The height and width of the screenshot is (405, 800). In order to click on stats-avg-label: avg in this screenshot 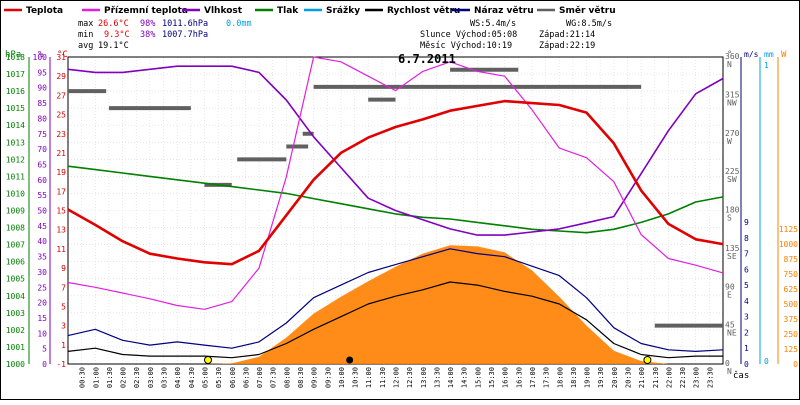, I will do `click(85, 46)`.